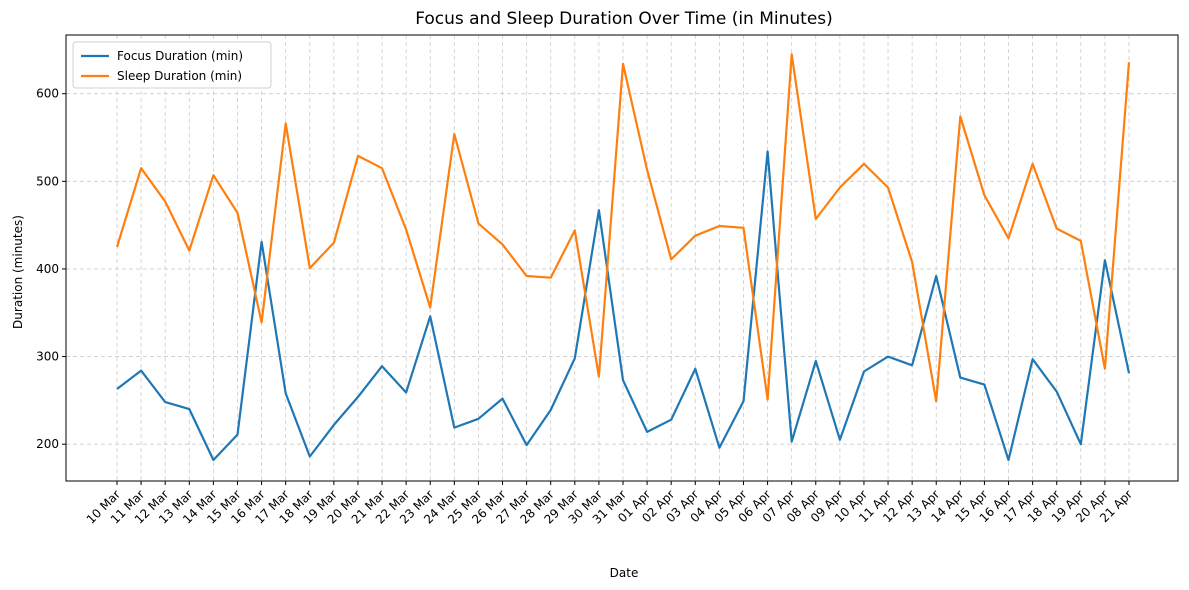 The height and width of the screenshot is (590, 1189). I want to click on x-axis-label: Date, so click(624, 573).